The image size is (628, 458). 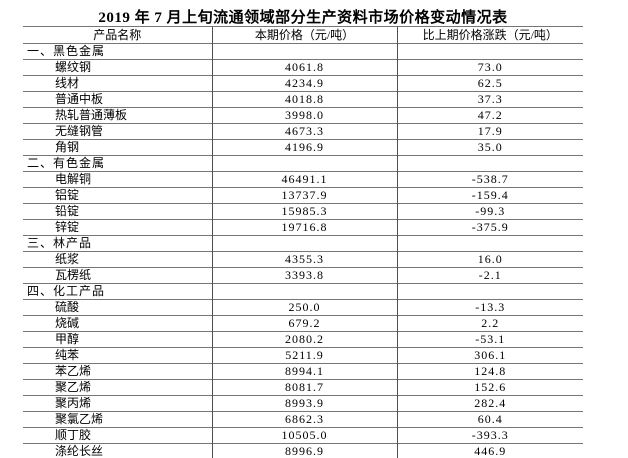 I want to click on product-name-cell: 螺纹钢, so click(x=117, y=67).